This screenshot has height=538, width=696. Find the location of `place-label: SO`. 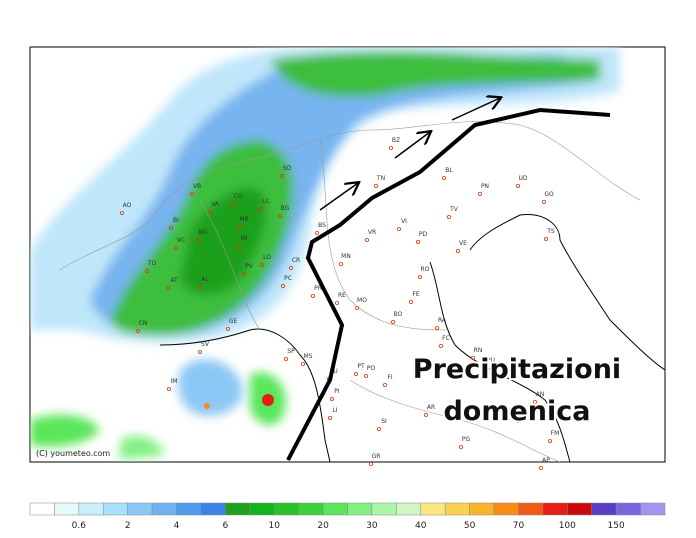

place-label: SO is located at coordinates (287, 168).